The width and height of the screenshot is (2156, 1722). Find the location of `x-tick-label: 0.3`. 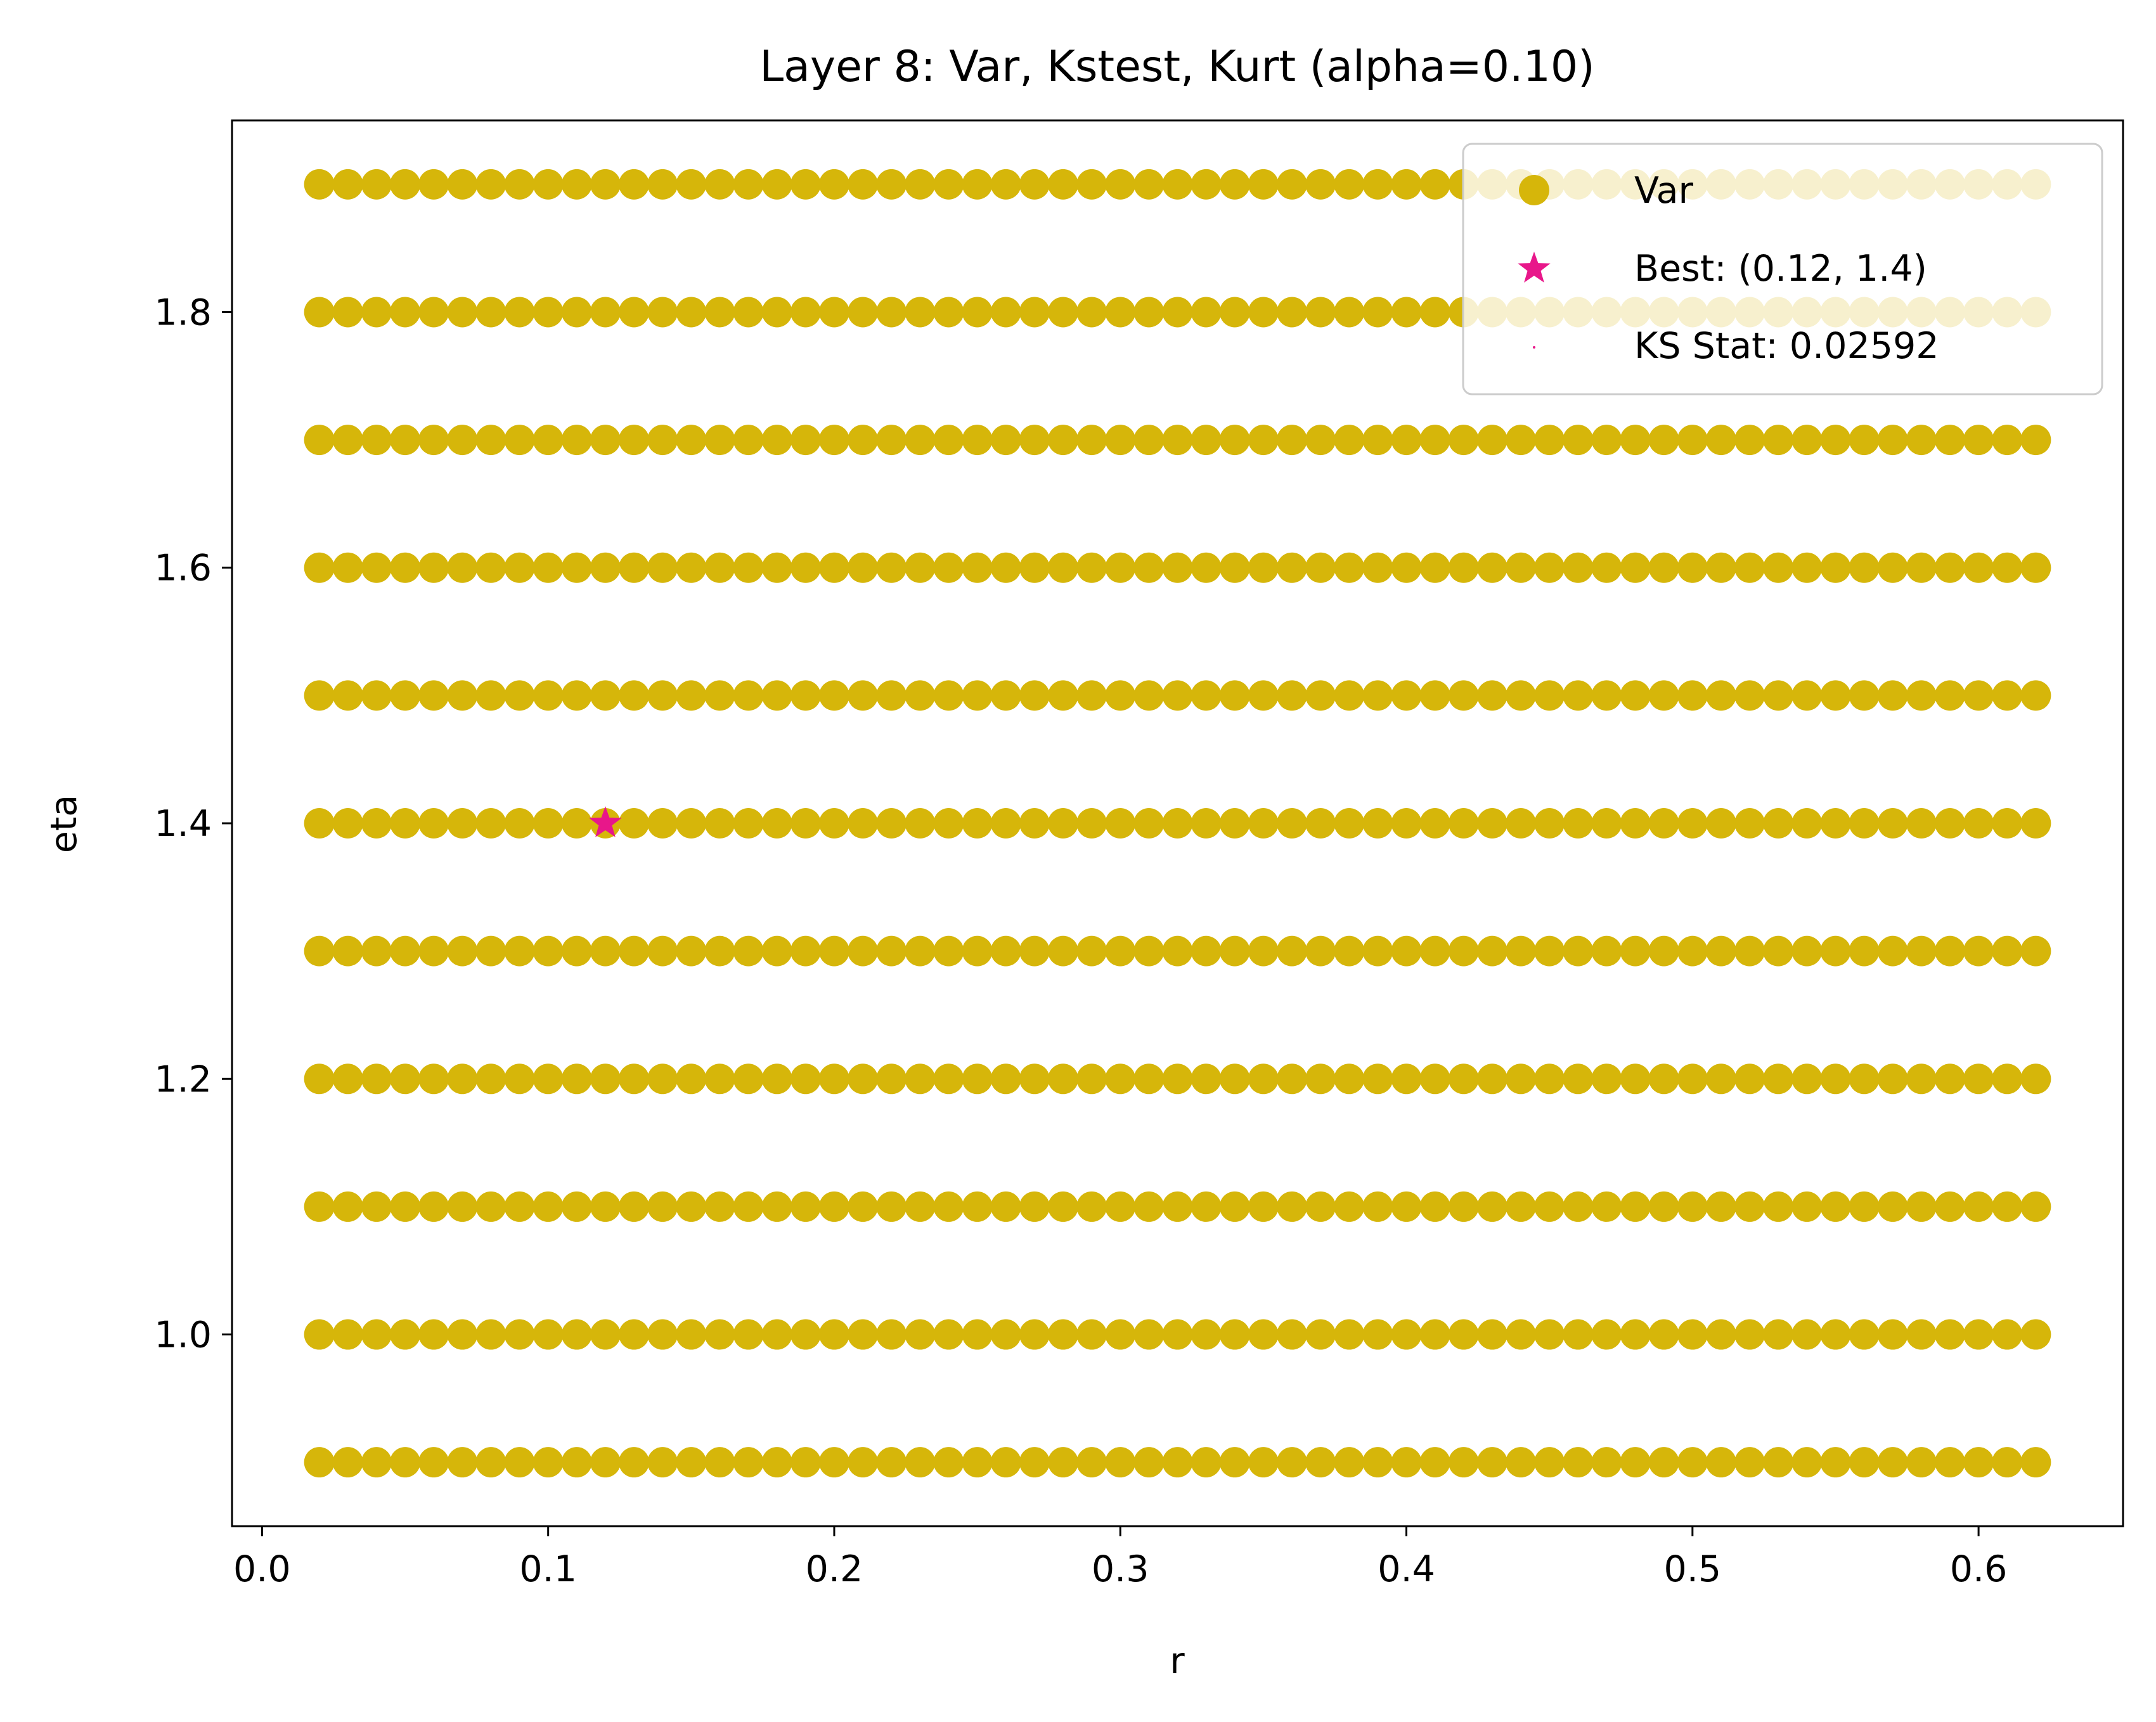

x-tick-label: 0.3 is located at coordinates (1120, 1569).